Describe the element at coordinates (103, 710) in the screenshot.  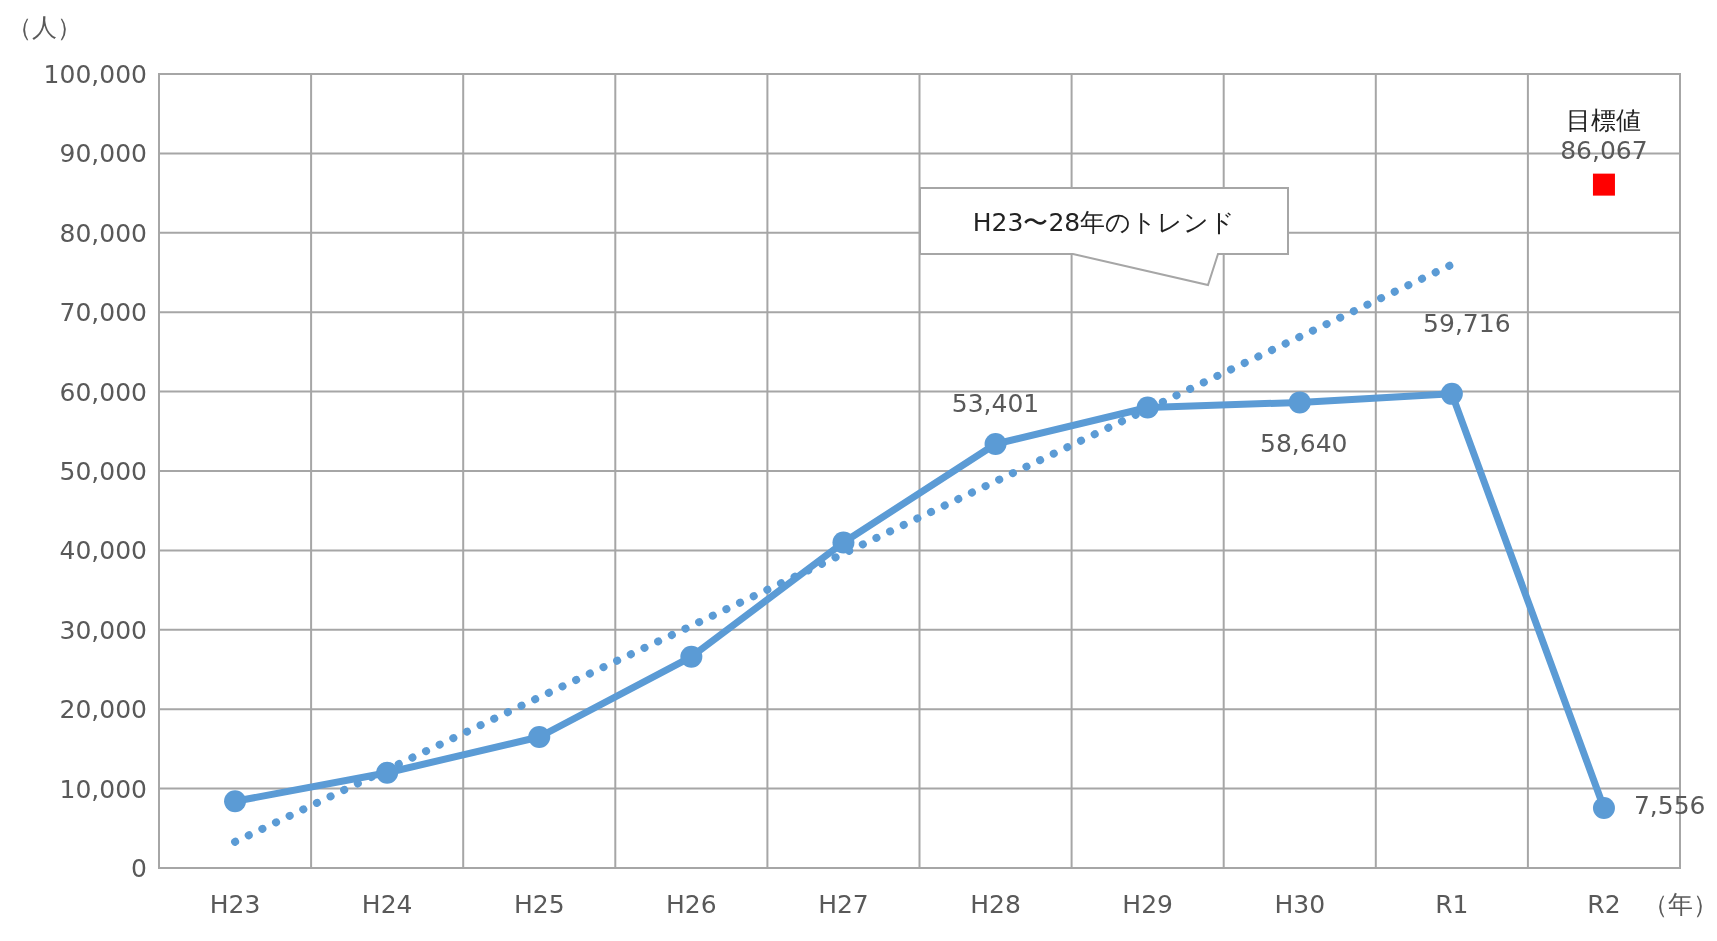
I see `y-tick-label: 20,000` at that location.